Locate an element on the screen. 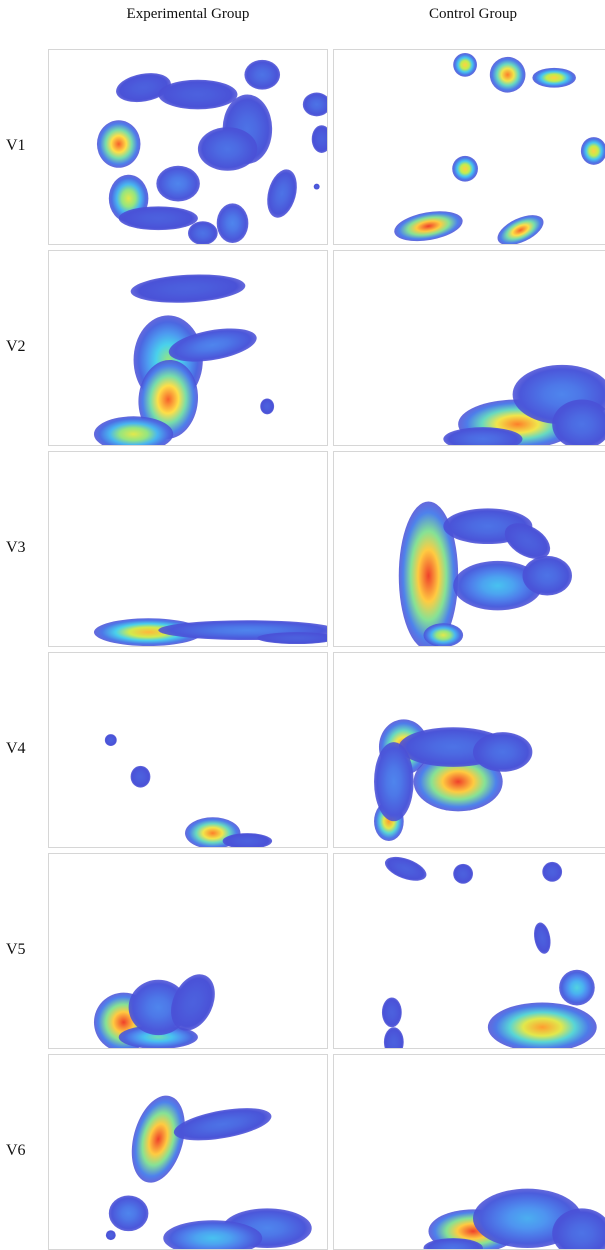 The height and width of the screenshot is (1250, 605). heatmap-panel-v6-control is located at coordinates (469, 1152).